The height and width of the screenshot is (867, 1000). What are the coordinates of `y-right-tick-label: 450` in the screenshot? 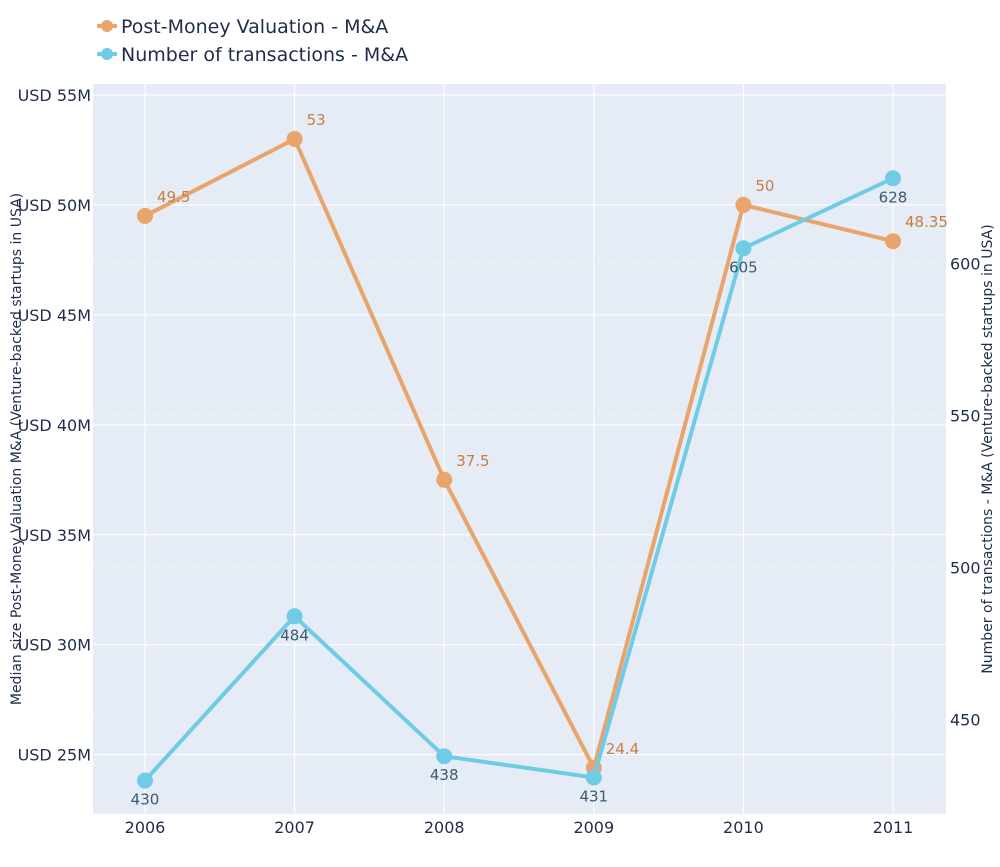 It's located at (965, 720).